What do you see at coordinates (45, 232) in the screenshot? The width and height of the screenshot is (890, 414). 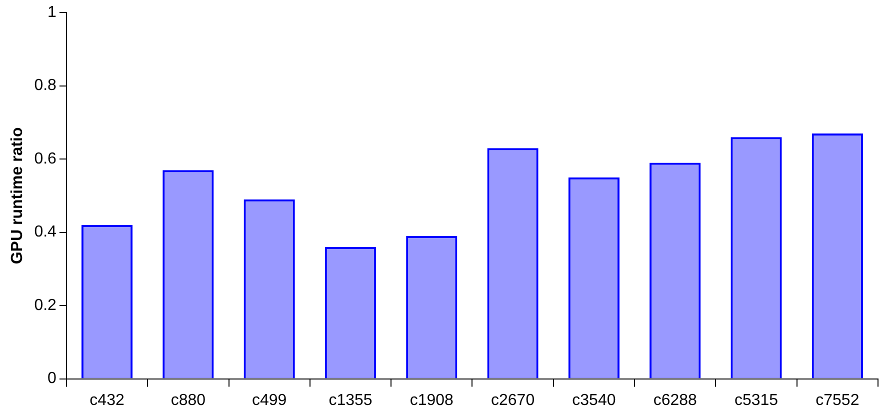 I see `y-tick-label: 0.4` at bounding box center [45, 232].